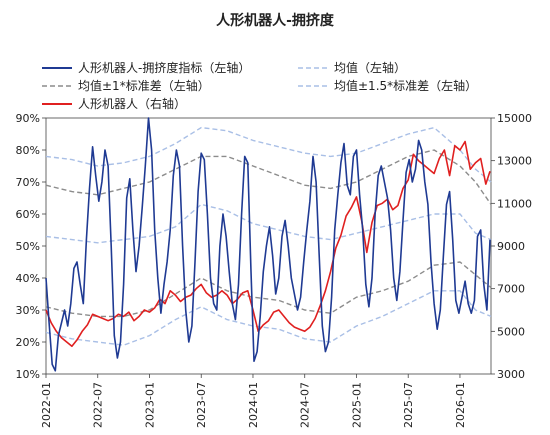 The height and width of the screenshot is (435, 550). What do you see at coordinates (201, 405) in the screenshot?
I see `x-tick-label: 2023-07` at bounding box center [201, 405].